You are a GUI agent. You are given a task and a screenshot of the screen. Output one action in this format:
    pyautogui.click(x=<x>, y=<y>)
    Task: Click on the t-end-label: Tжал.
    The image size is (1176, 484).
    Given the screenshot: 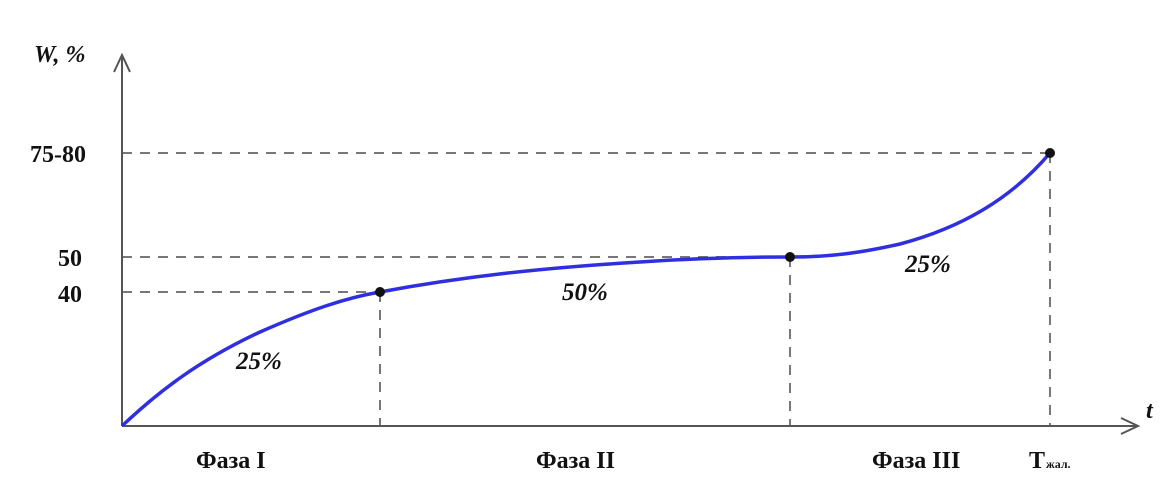 What is the action you would take?
    pyautogui.click(x=1050, y=461)
    